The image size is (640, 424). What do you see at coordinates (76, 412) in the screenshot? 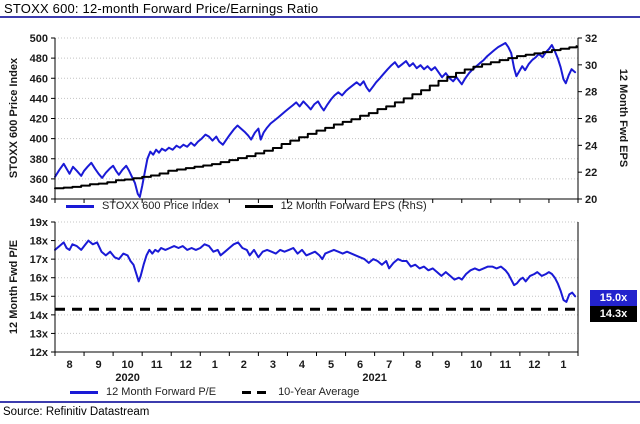
I see `source-text: Source: Refinitiv Datastream` at bounding box center [76, 412].